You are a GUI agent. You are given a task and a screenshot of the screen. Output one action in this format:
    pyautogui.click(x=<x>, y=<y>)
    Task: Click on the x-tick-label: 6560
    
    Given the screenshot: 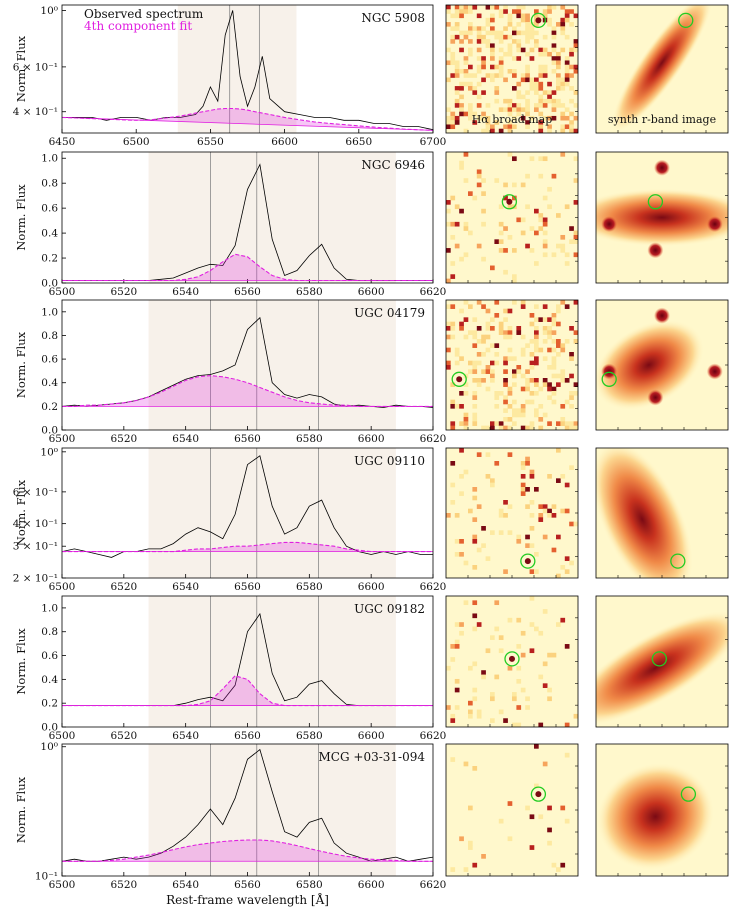 What is the action you would take?
    pyautogui.click(x=247, y=439)
    